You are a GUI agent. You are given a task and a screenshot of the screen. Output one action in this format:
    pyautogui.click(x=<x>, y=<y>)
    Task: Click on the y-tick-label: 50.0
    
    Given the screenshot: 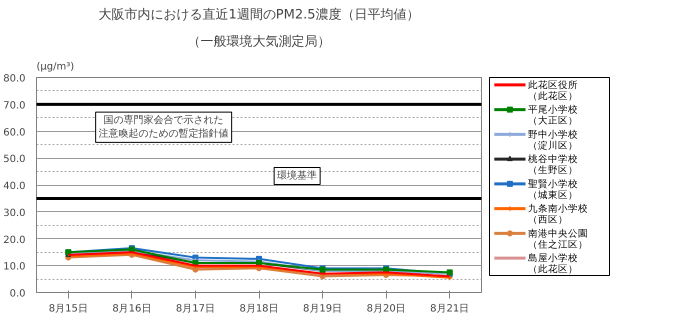 What is the action you would take?
    pyautogui.click(x=14, y=160)
    